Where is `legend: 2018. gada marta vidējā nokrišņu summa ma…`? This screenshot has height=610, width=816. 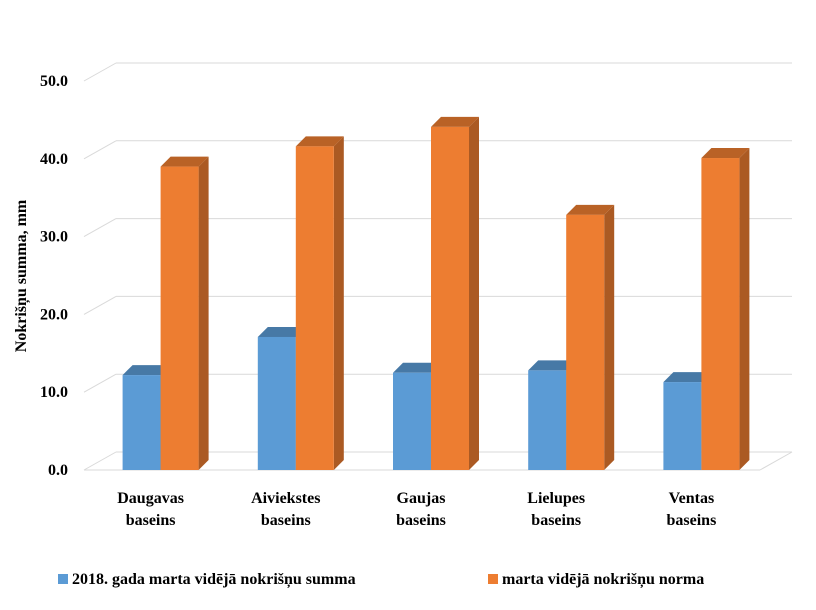 legend: 2018. gada marta vidējā nokrišņu summa ma… is located at coordinates (381, 580).